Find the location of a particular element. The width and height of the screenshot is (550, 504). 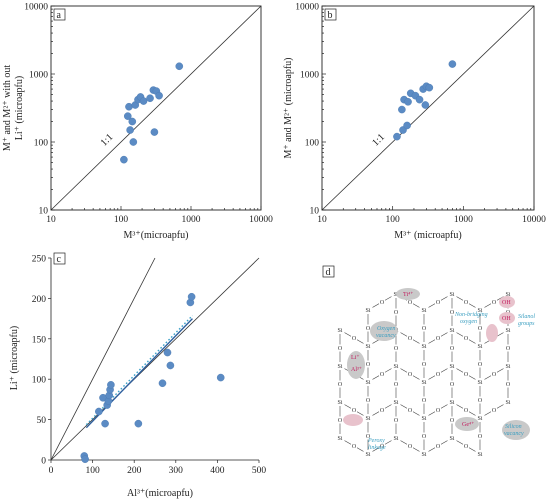

panel-a-label: a is located at coordinates (59, 15).